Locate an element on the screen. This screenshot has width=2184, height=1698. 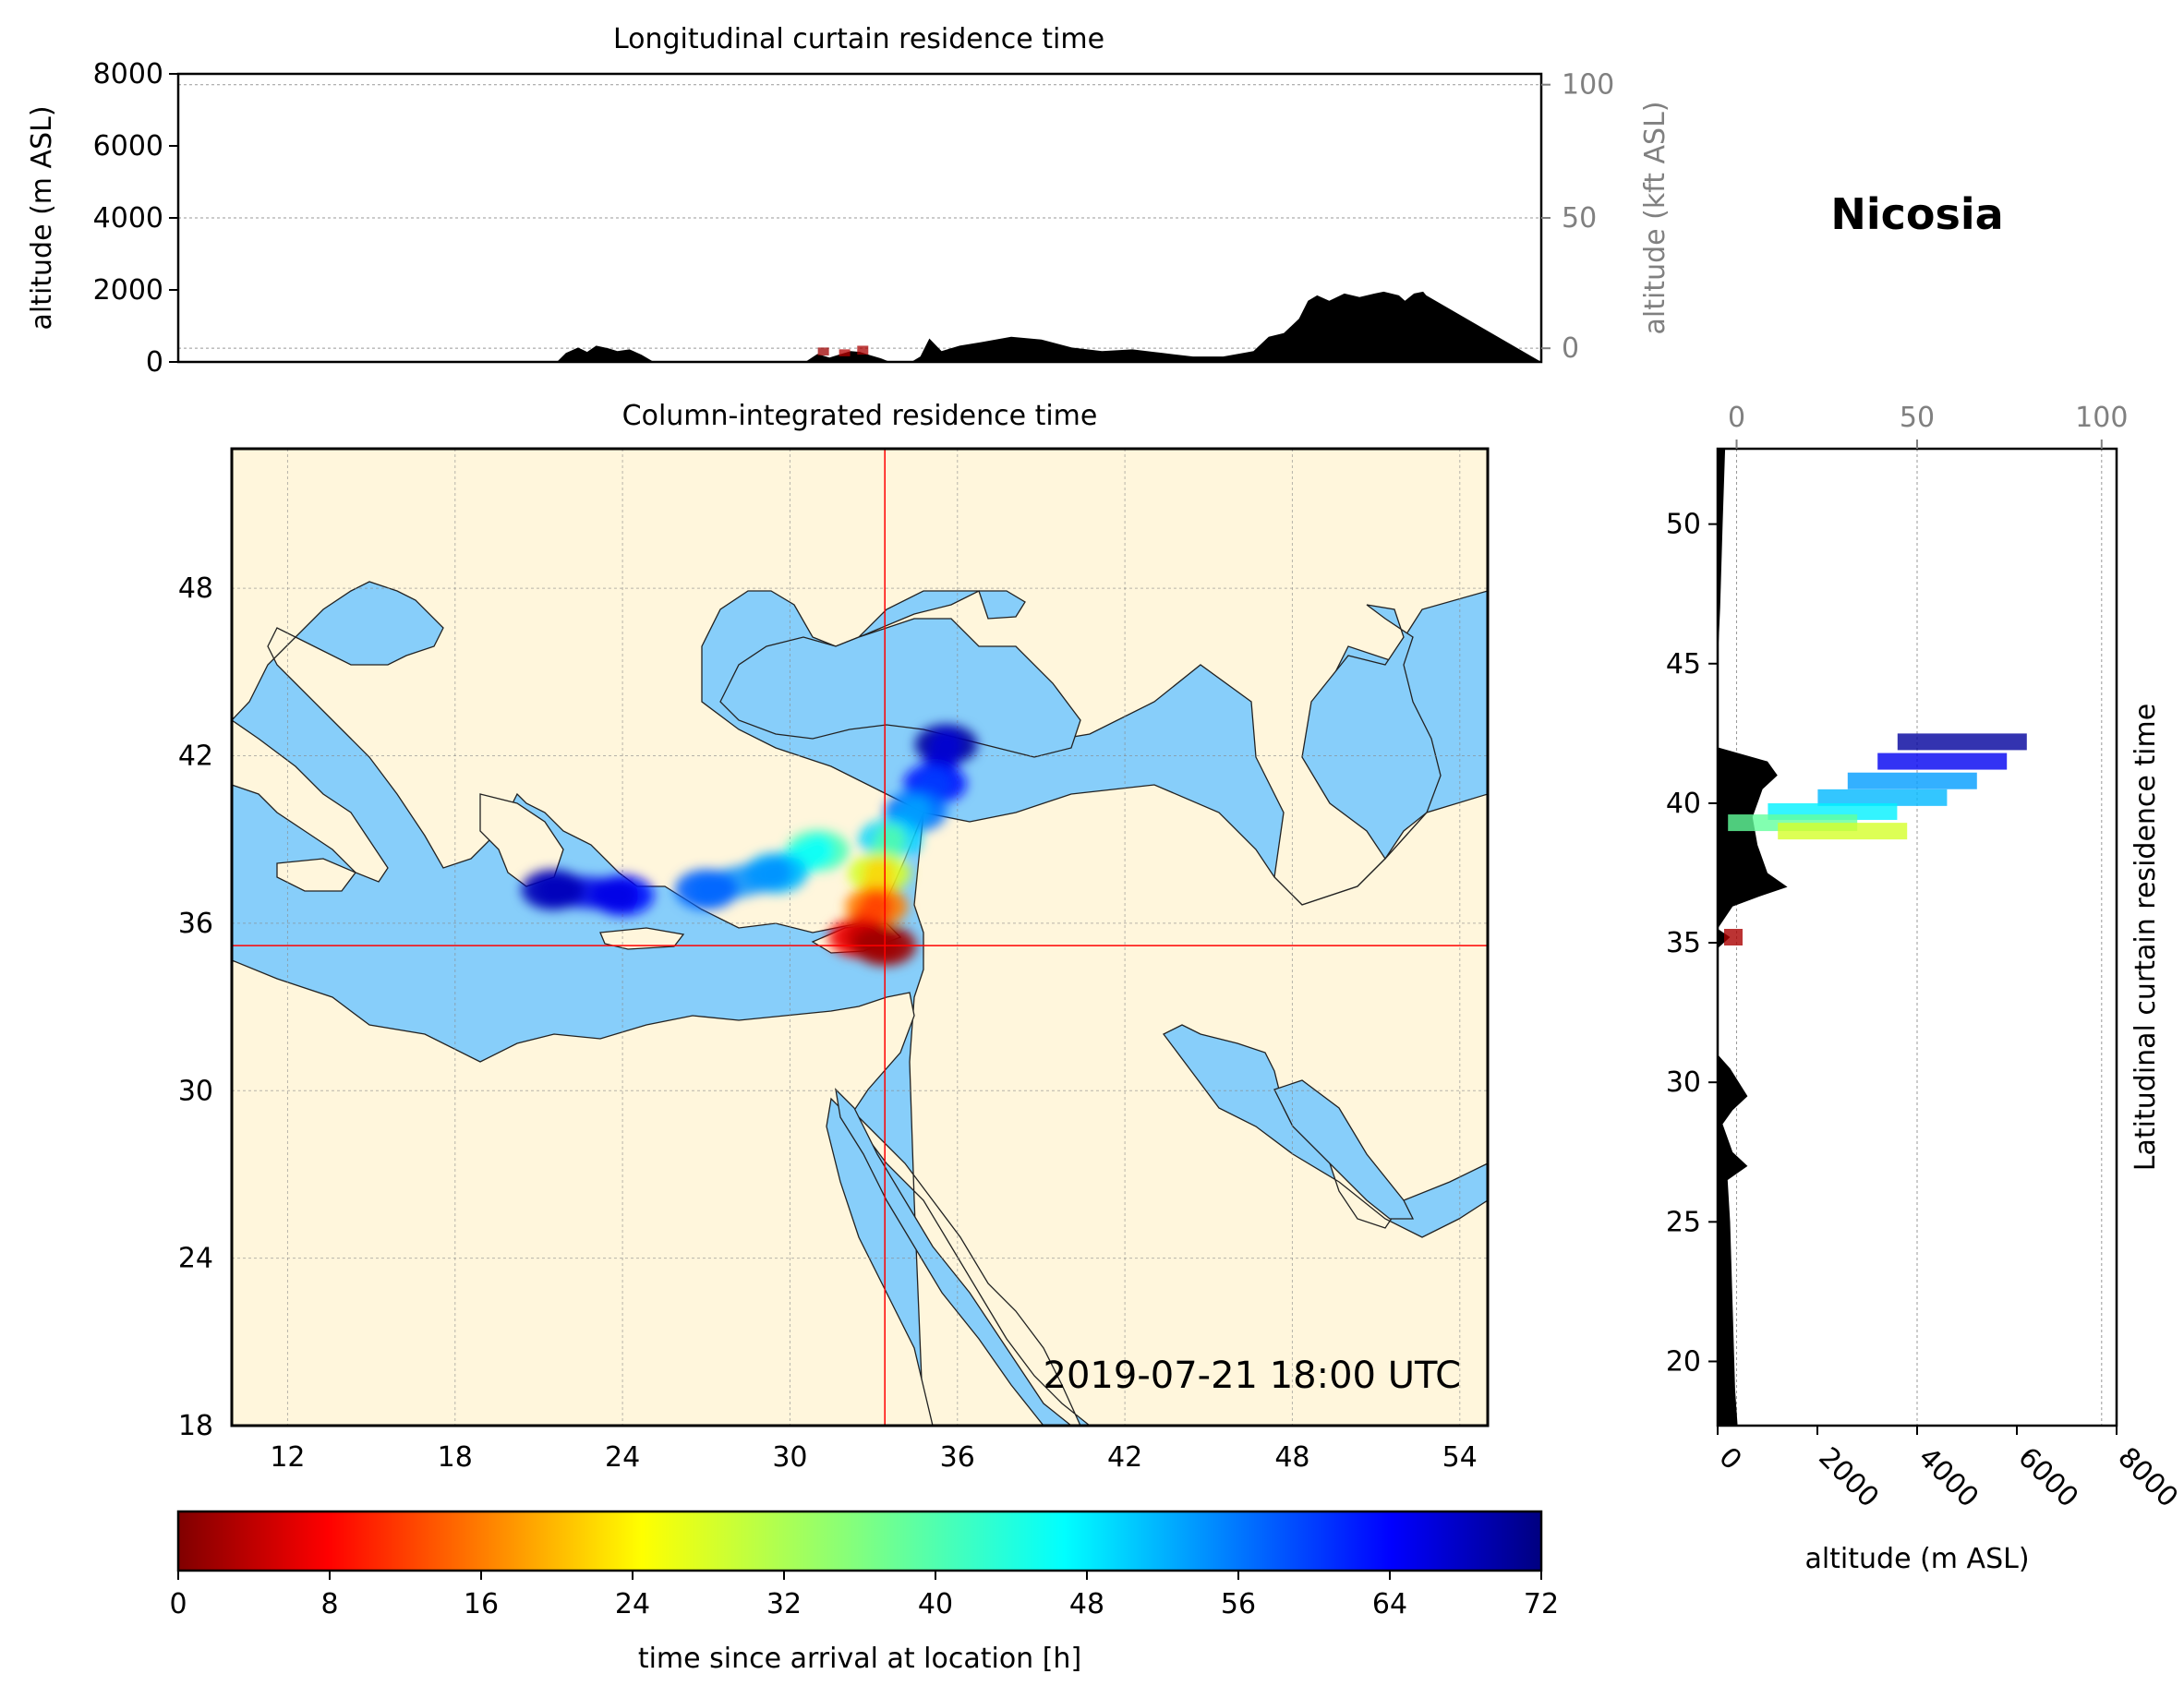
colorbar-tick-label: 48 is located at coordinates (1086, 1604).